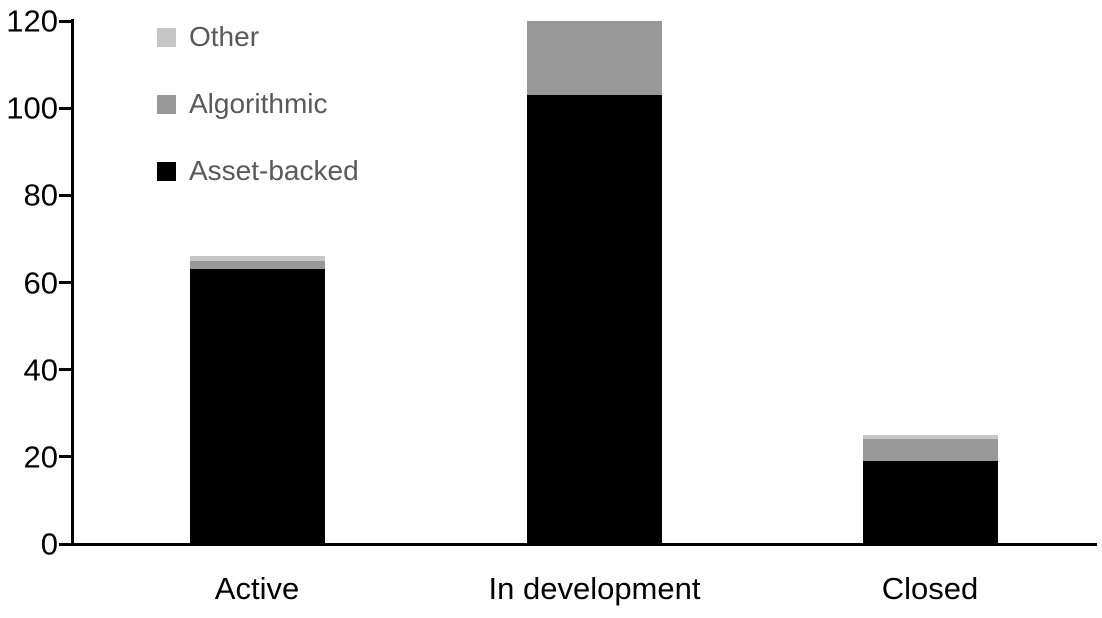  What do you see at coordinates (584, 544) in the screenshot?
I see `x-axis-line` at bounding box center [584, 544].